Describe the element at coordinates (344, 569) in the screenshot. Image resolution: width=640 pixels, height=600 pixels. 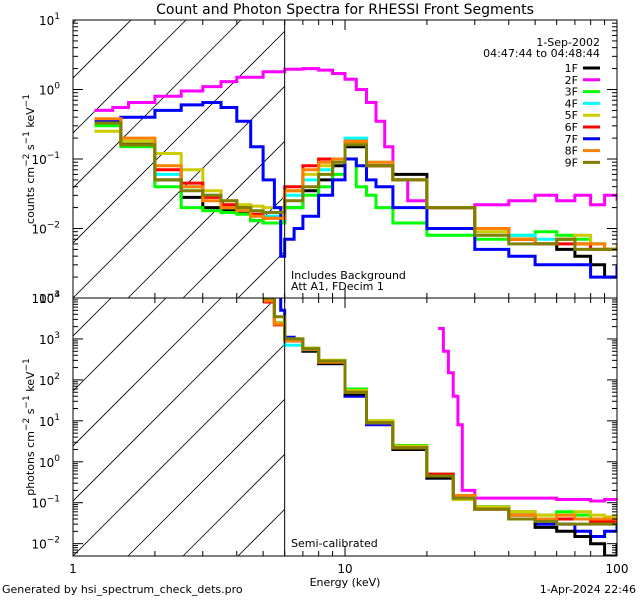
I see `x-tick-label-10: 10` at that location.